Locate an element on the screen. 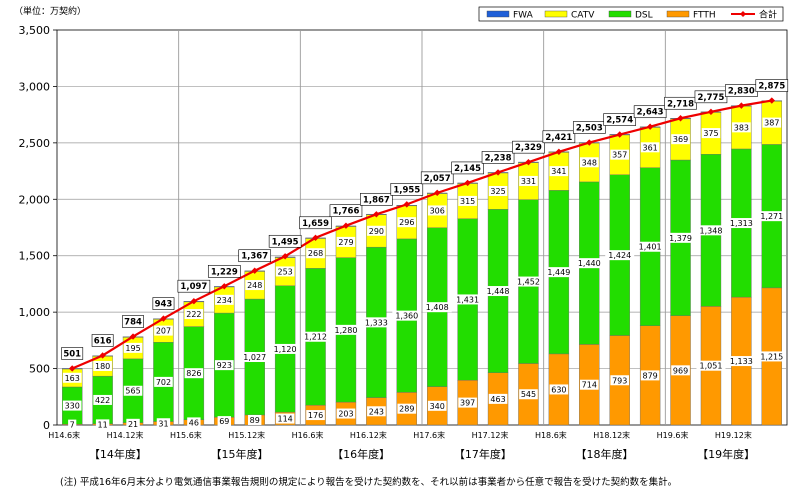 The height and width of the screenshot is (493, 800). legend-label-fwa: FWA is located at coordinates (523, 16).